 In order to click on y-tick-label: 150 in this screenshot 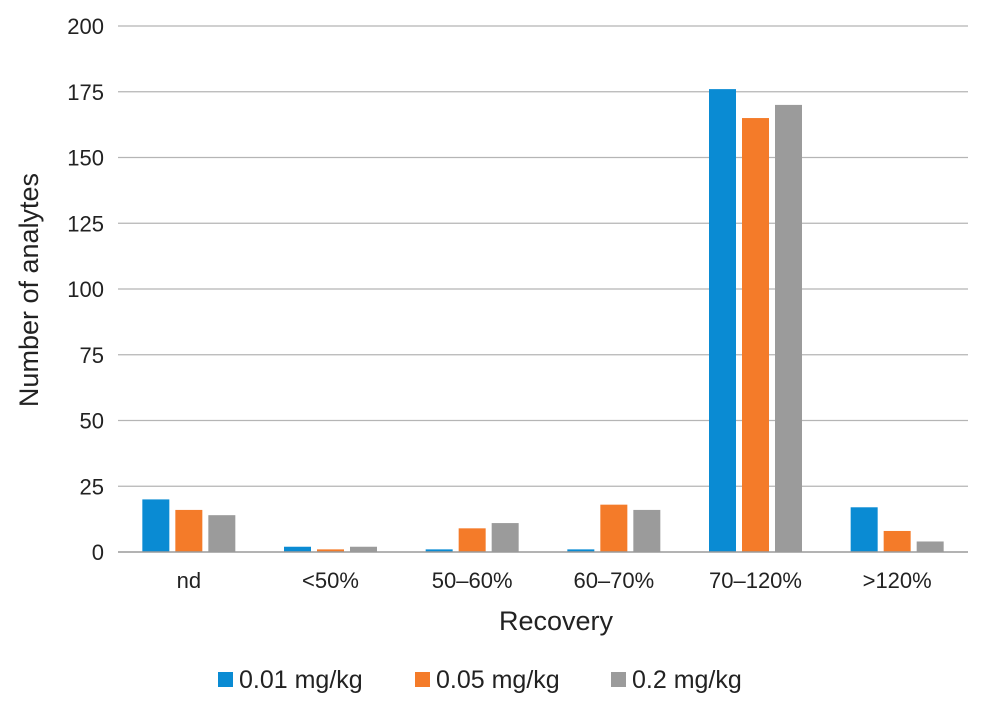, I will do `click(85, 158)`.